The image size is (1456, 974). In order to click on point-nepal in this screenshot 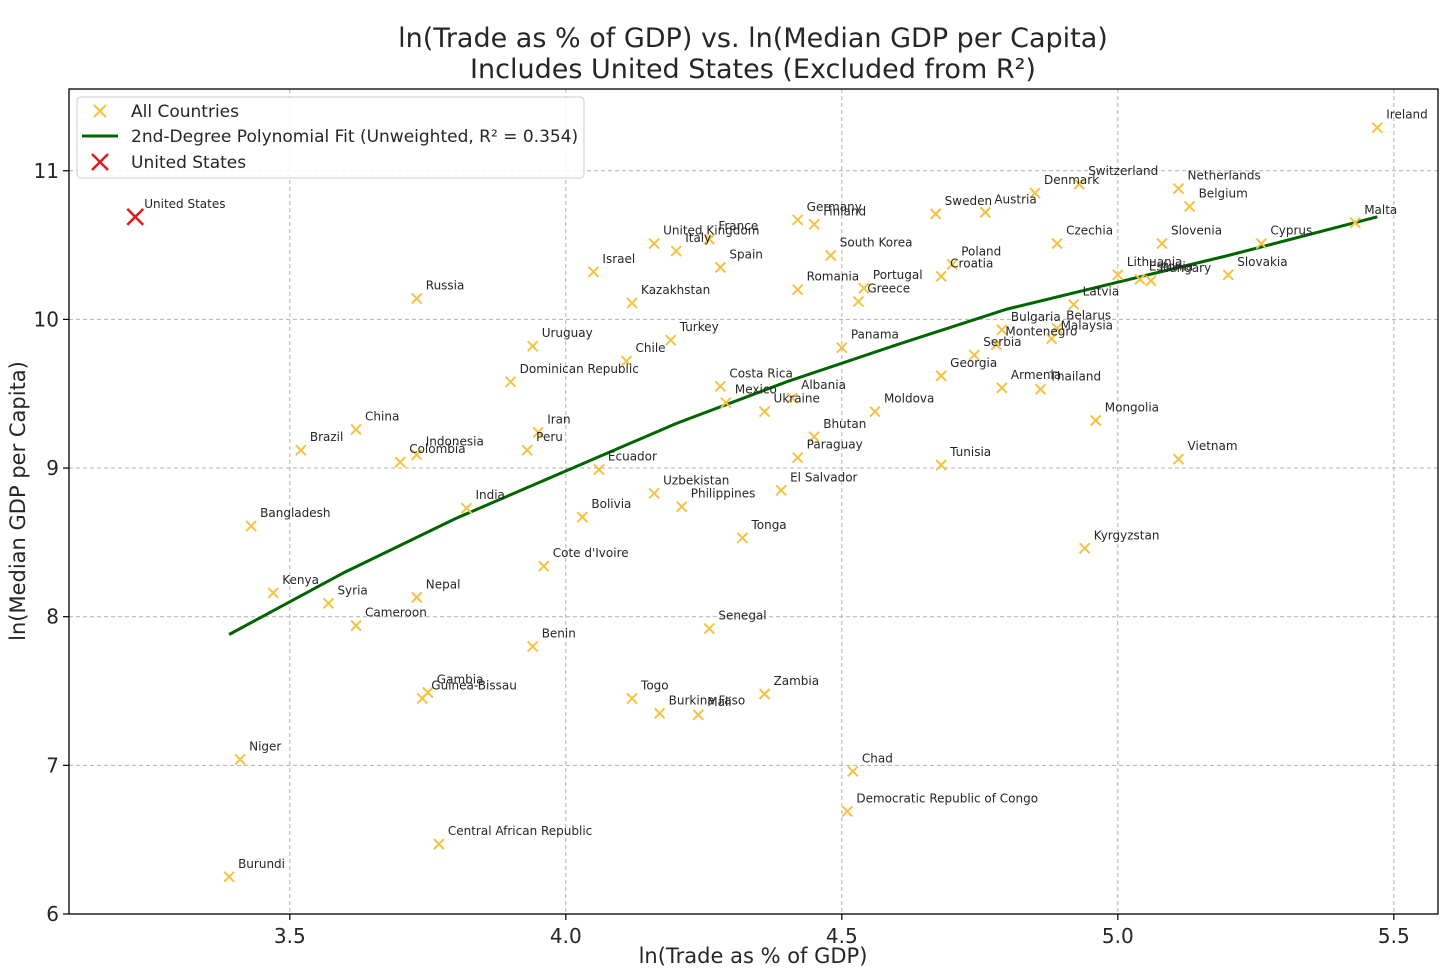, I will do `click(417, 597)`.